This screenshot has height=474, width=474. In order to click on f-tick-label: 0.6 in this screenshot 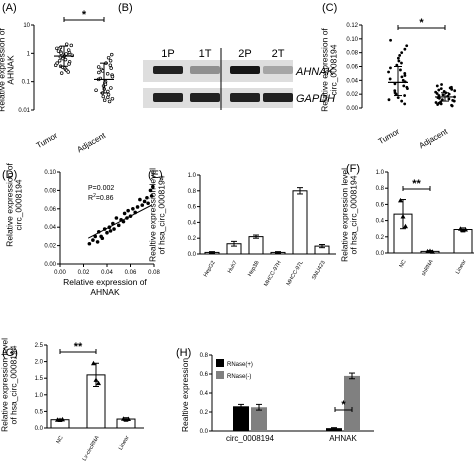, I will do `click(380, 205)`.